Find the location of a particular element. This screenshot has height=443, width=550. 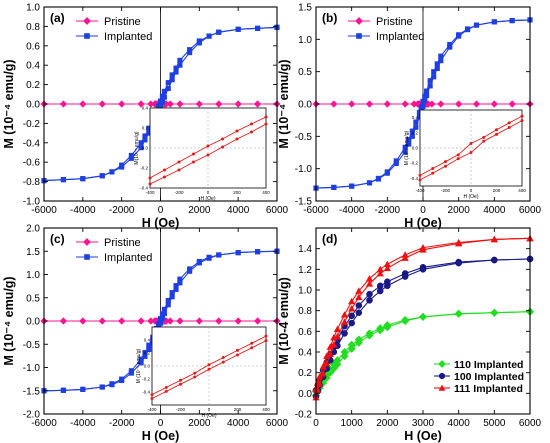

y-tick-label: -0.2 is located at coordinates (32, 124).